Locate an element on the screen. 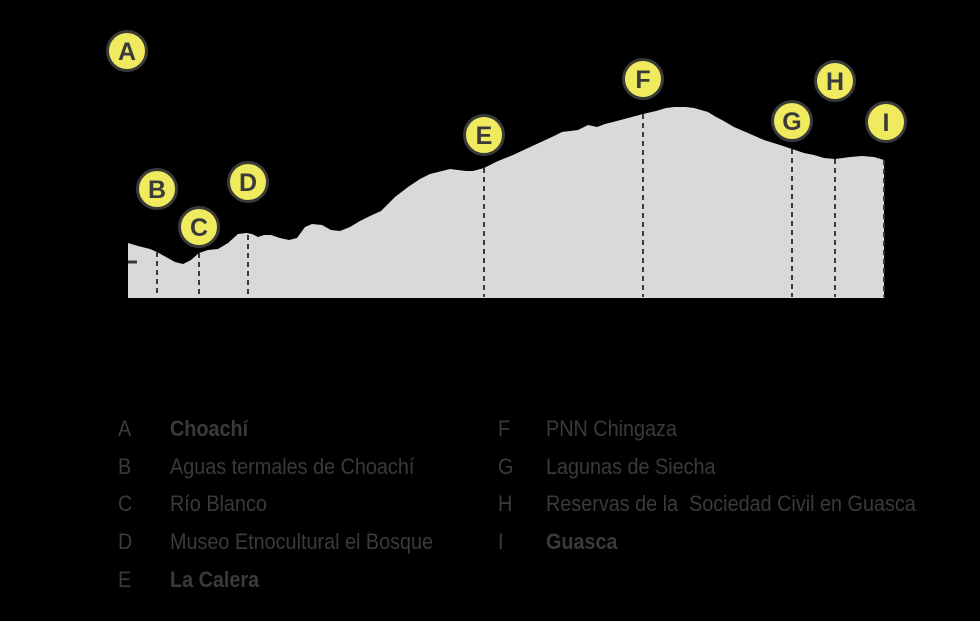 The image size is (980, 621). marker-badge-c is located at coordinates (199, 227).